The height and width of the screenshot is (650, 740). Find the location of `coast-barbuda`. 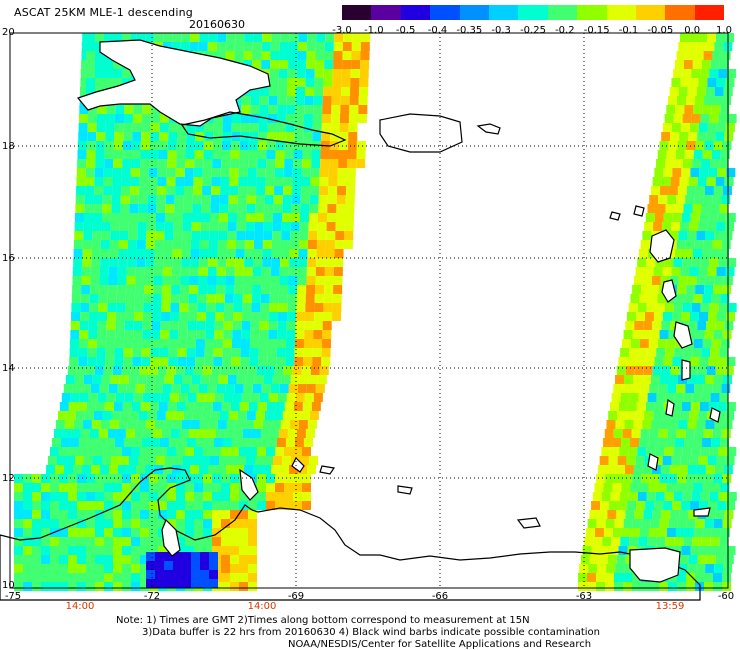

coast-barbuda is located at coordinates (615, 216).